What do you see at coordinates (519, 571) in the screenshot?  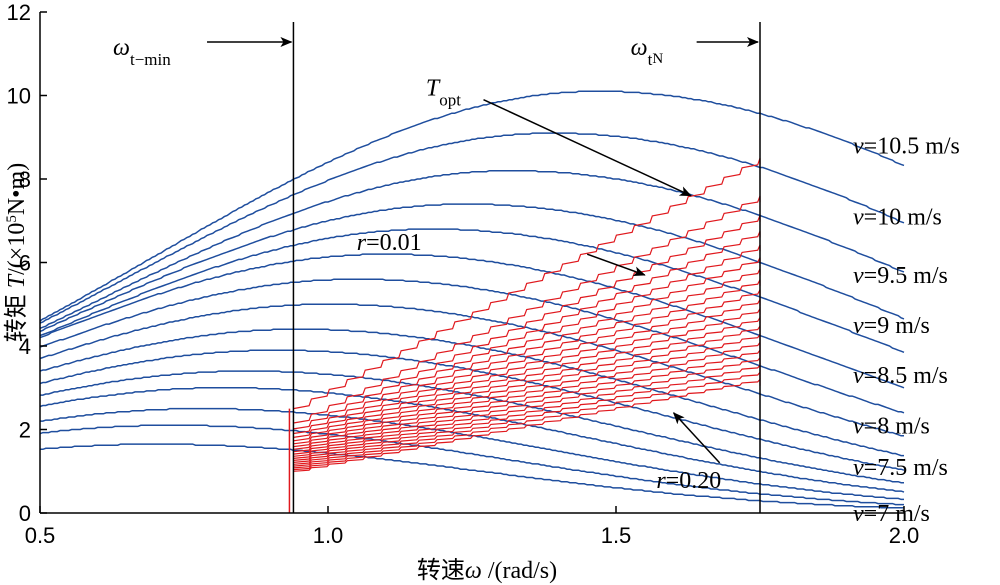 I see `x-axis-label-unit: /(rad/s)` at bounding box center [519, 571].